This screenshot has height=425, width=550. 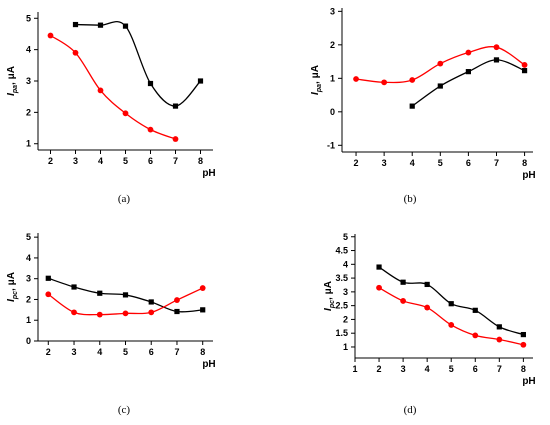 I want to click on y-tick-label: 1.5, so click(x=341, y=333).